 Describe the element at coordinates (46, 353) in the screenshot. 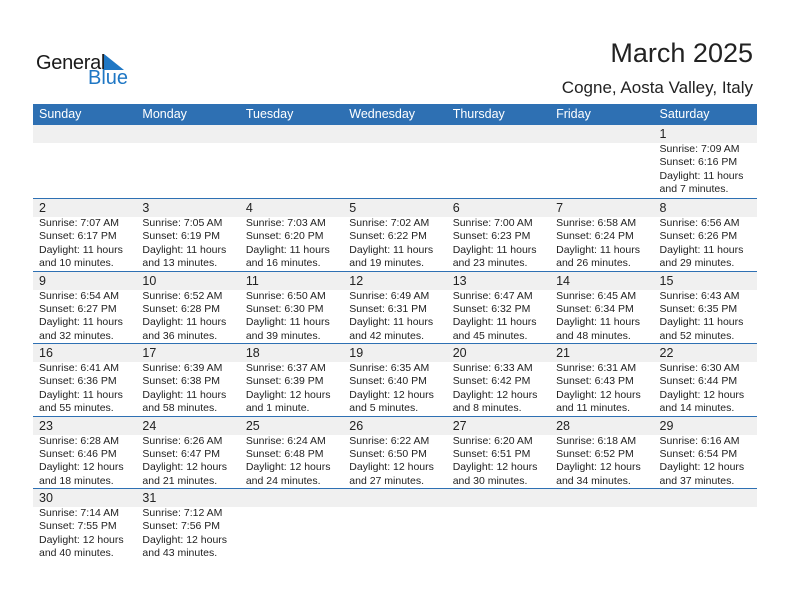

I see `day-number: 16` at that location.